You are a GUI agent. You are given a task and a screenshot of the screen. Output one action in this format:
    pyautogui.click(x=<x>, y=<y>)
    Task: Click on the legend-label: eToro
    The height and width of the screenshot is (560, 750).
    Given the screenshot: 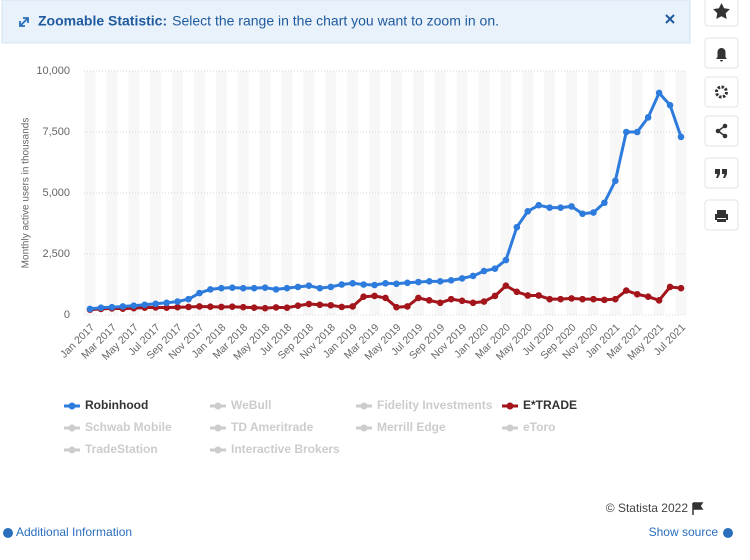 What is the action you would take?
    pyautogui.click(x=539, y=427)
    